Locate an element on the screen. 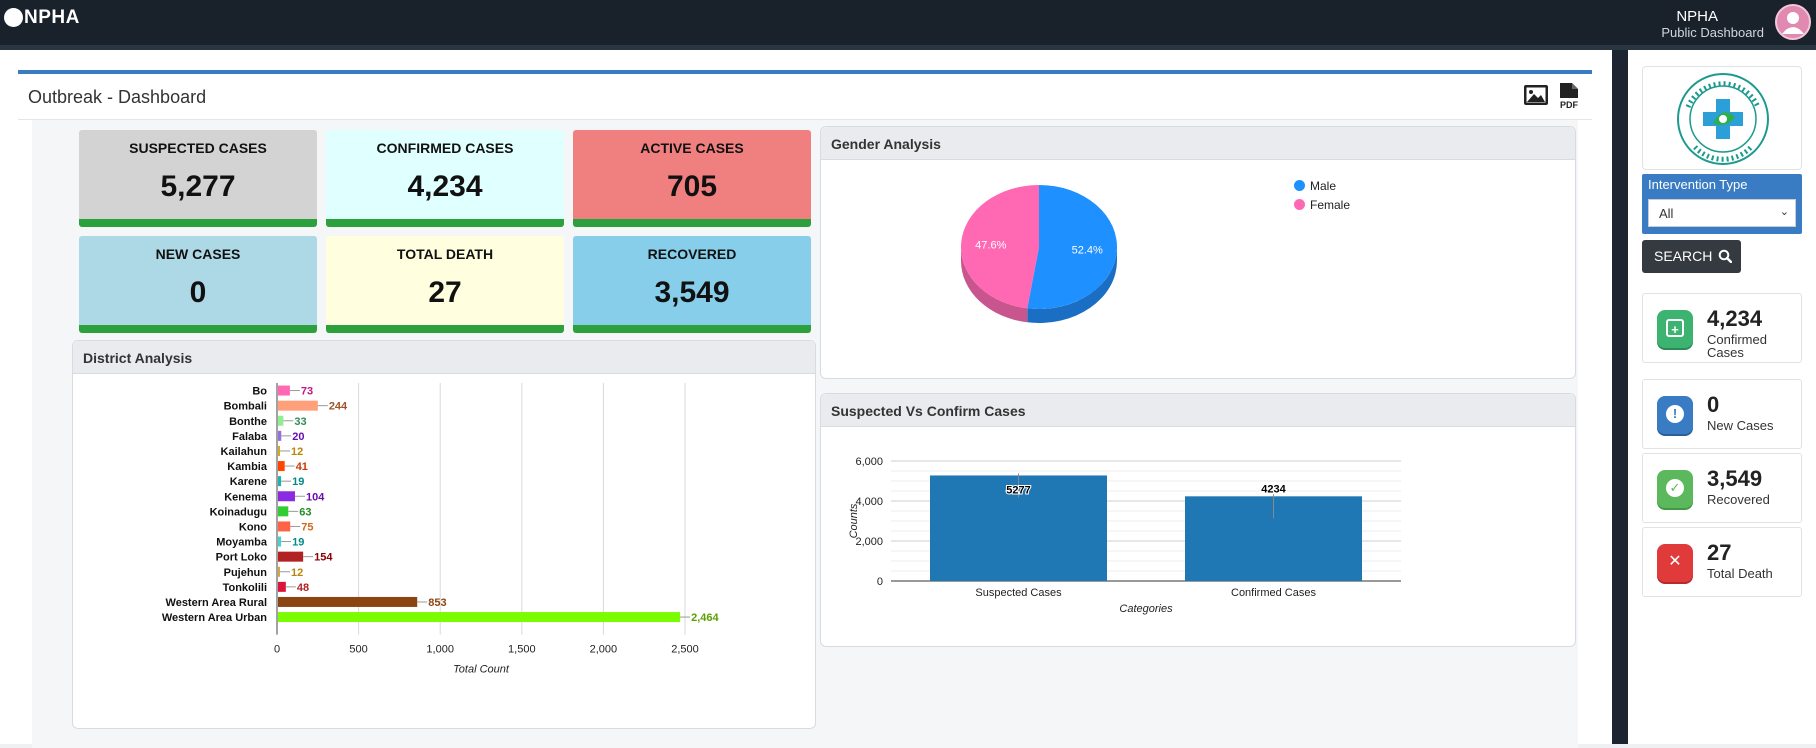  summary-card-death: ✕ 27 Total Death is located at coordinates (1722, 562).